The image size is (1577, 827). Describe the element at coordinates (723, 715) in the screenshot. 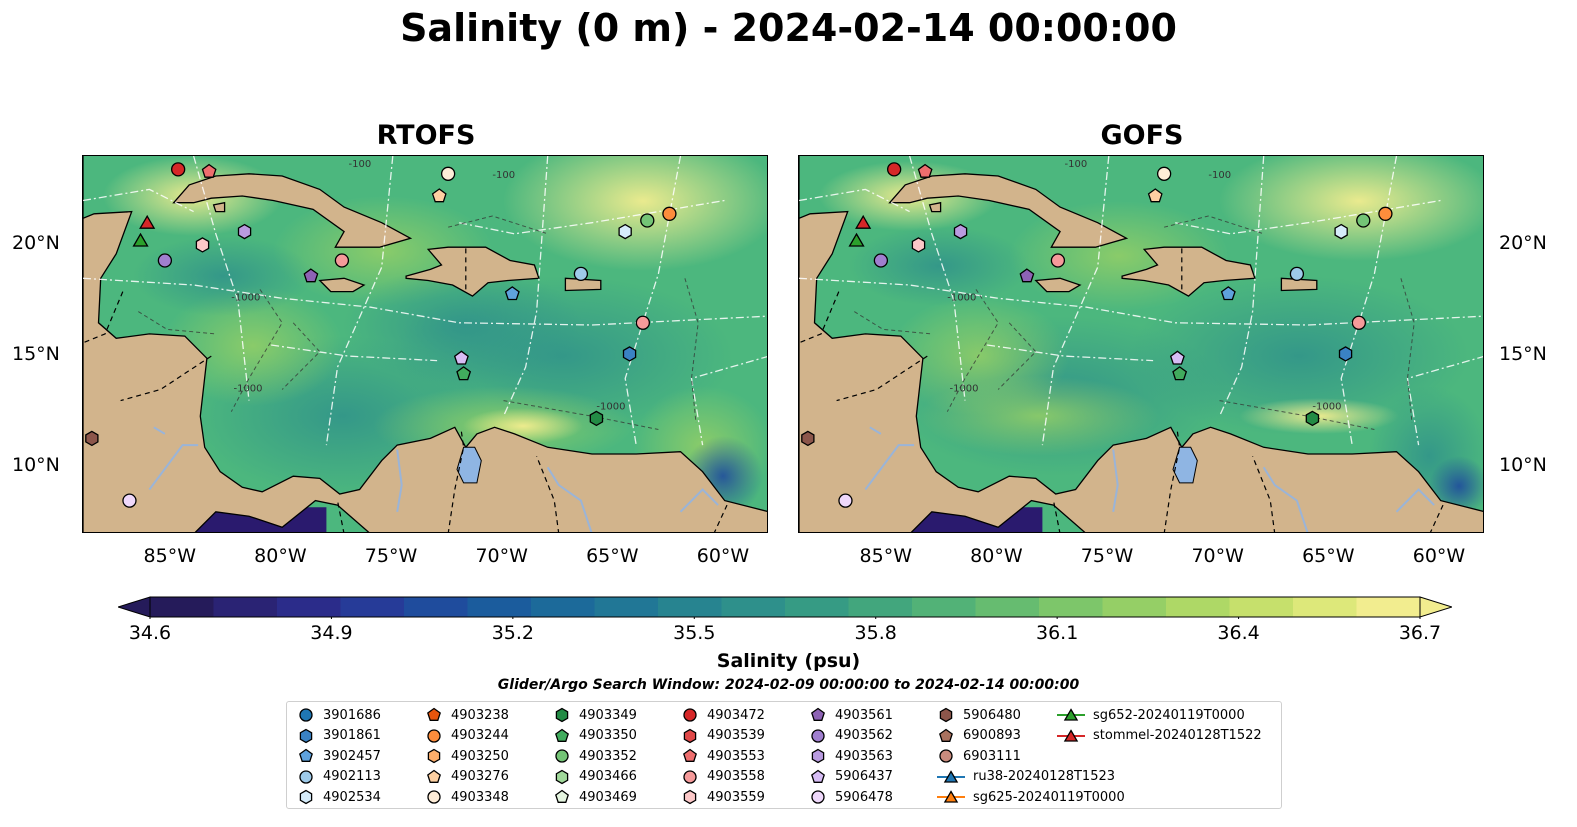

I see `legend-item: 4903472` at that location.